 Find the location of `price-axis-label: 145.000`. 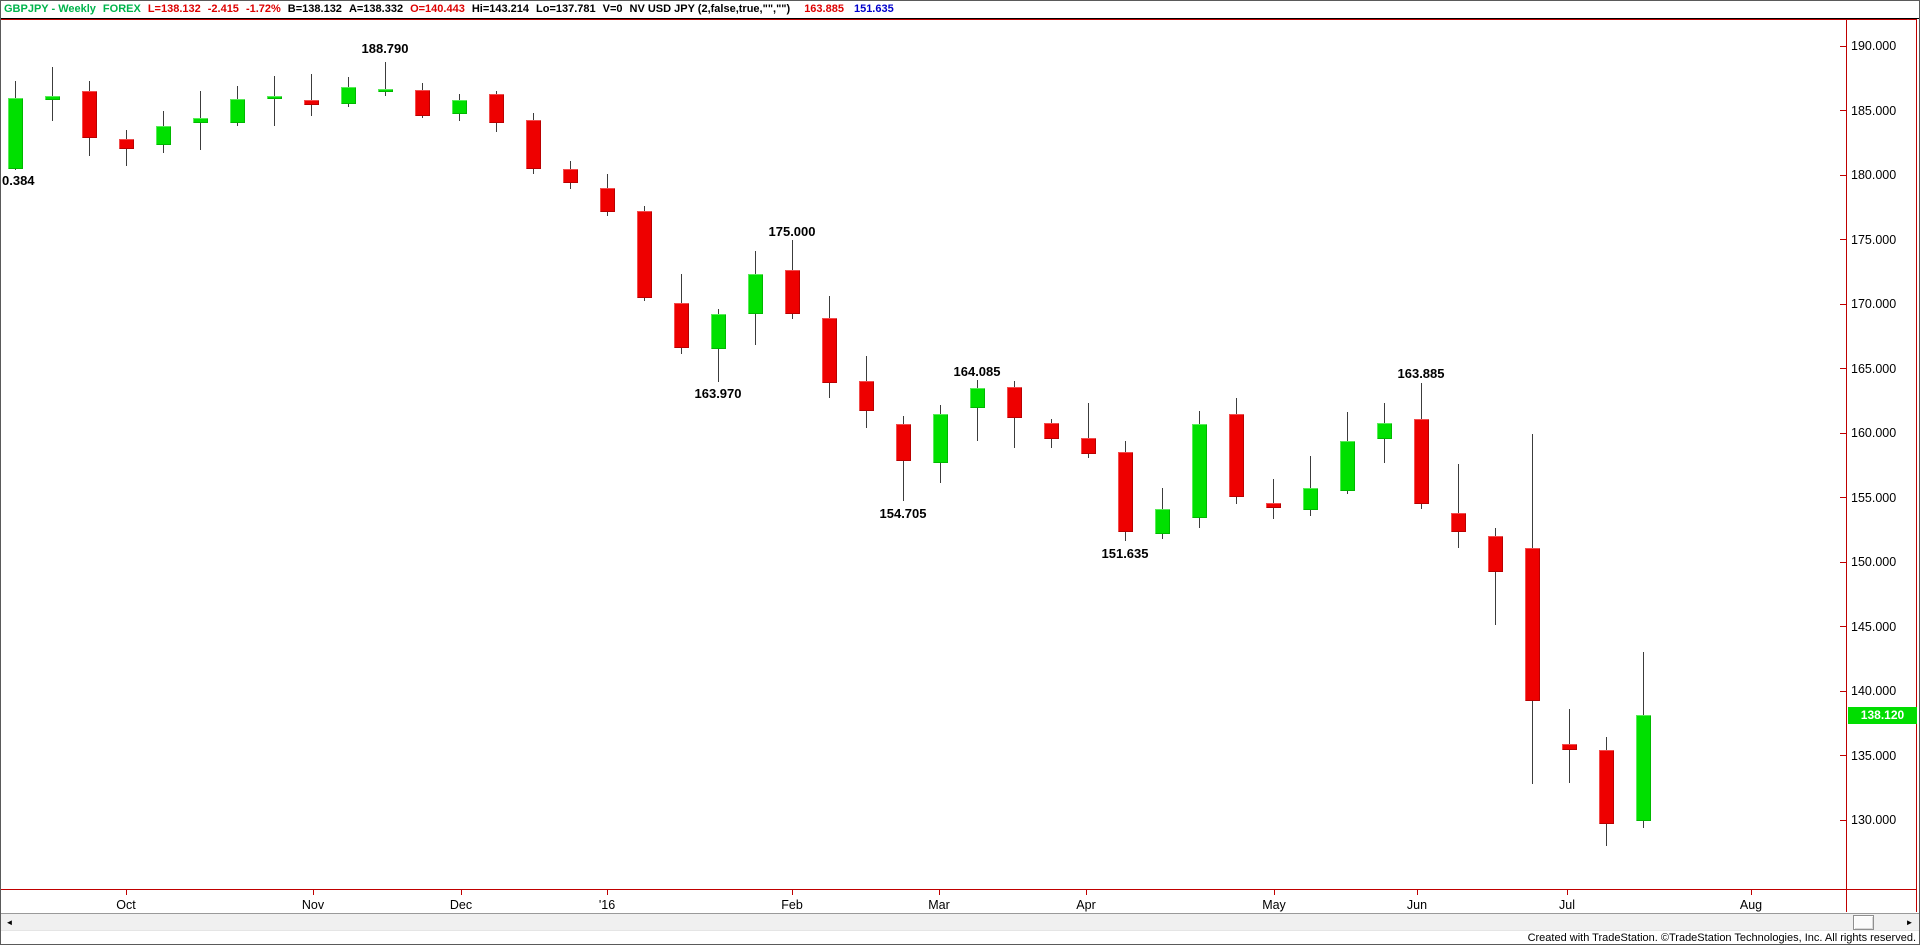

price-axis-label: 145.000 is located at coordinates (1874, 626).